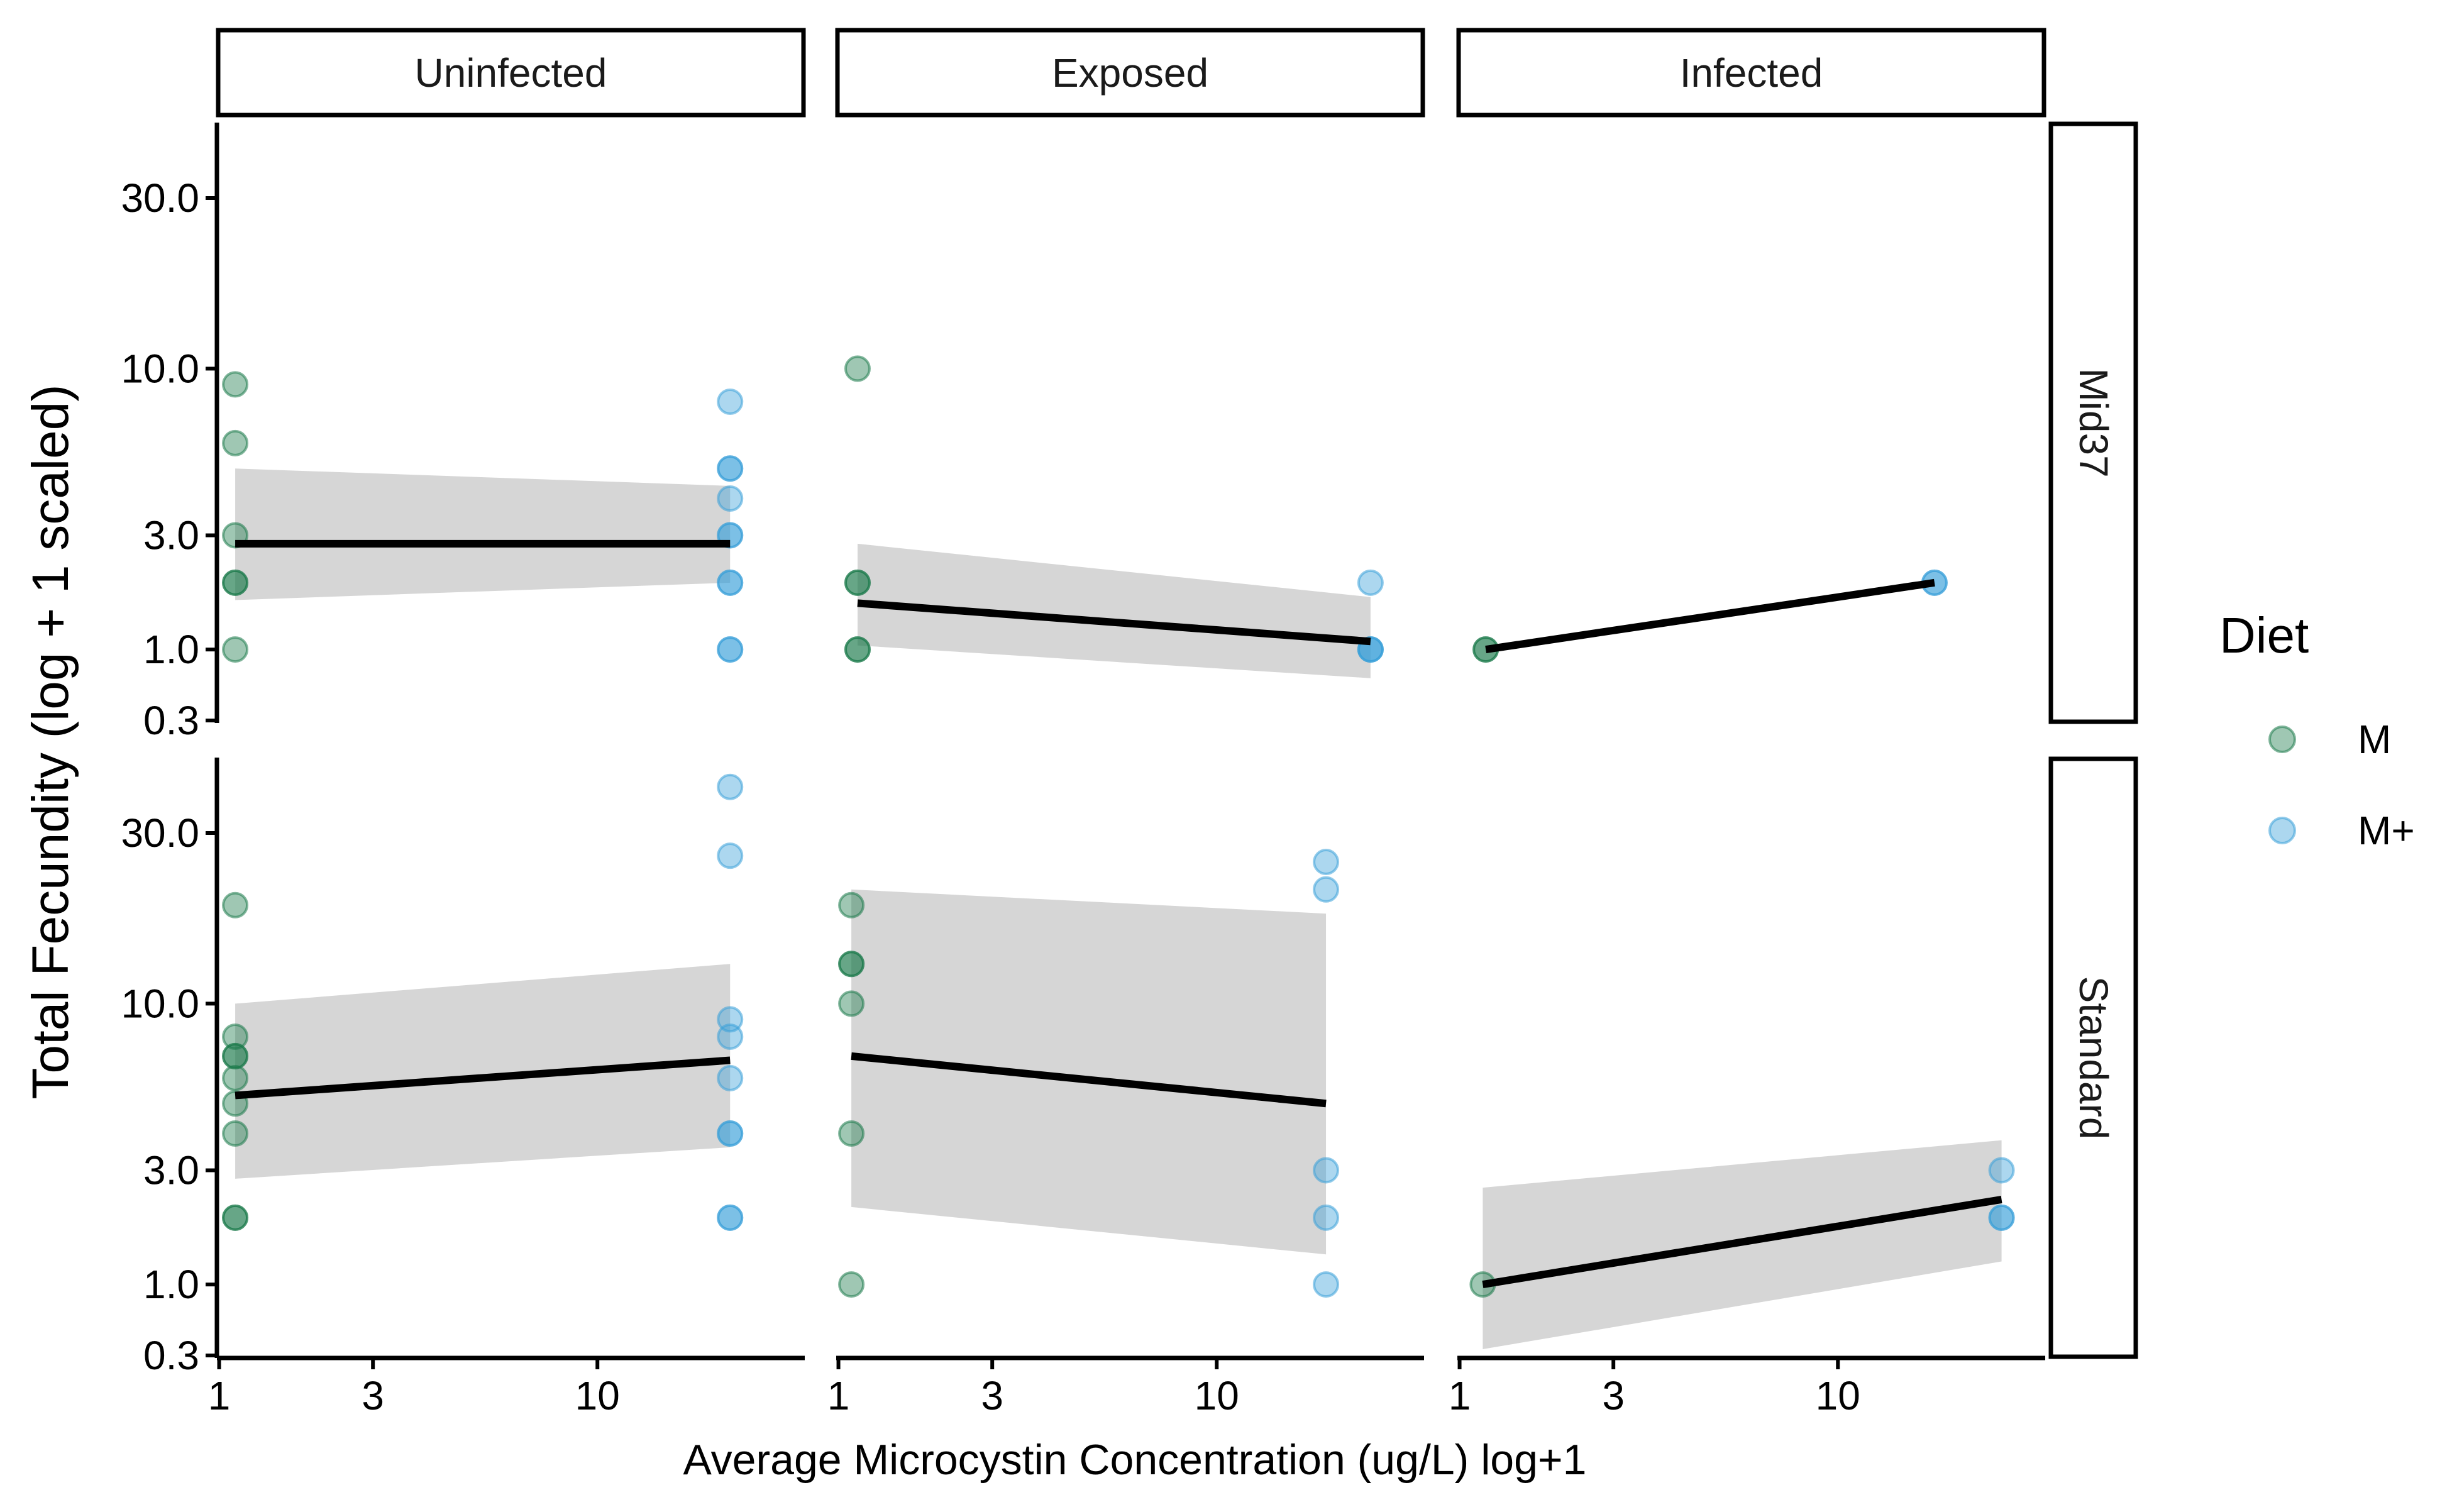 The width and height of the screenshot is (2452, 1512). What do you see at coordinates (50, 741) in the screenshot?
I see `y-axis-title: Total Fecundity (log + 1 scaled)` at bounding box center [50, 741].